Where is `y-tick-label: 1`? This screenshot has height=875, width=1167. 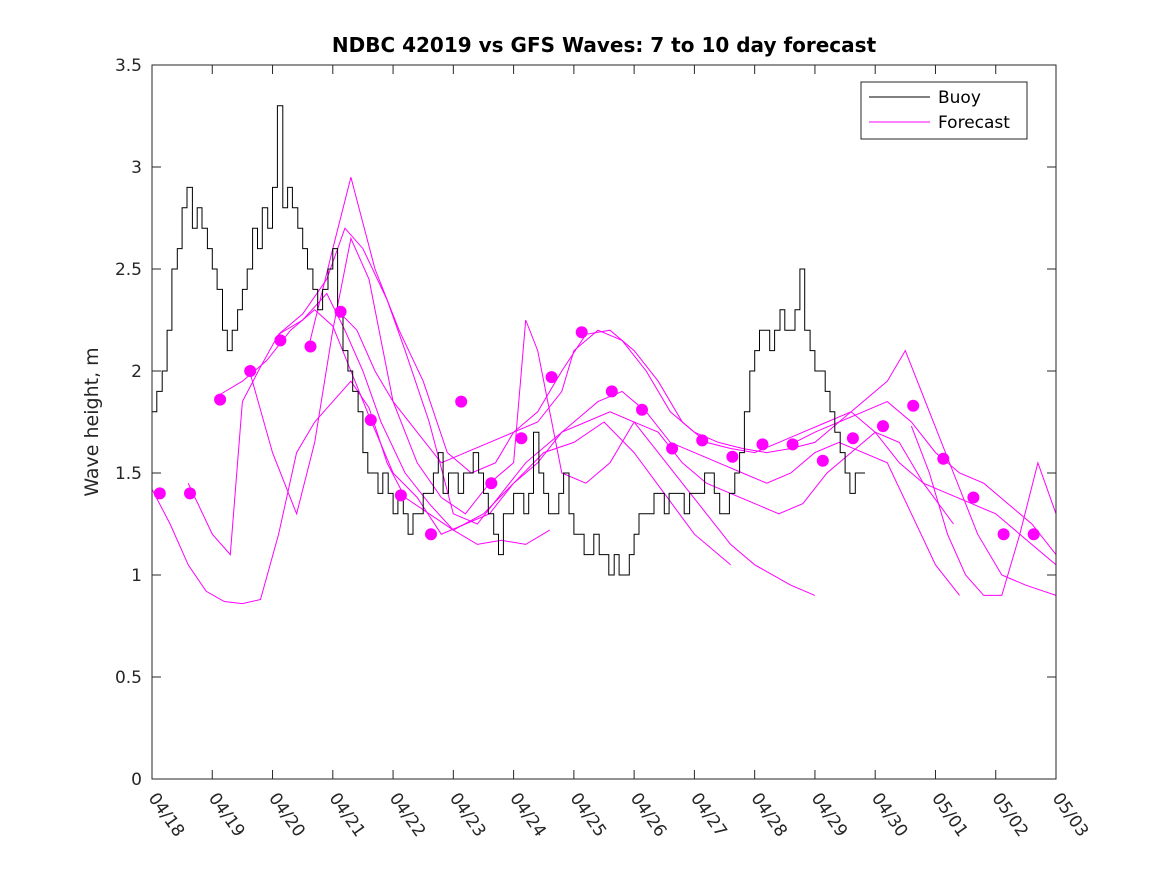
y-tick-label: 1 is located at coordinates (136, 576).